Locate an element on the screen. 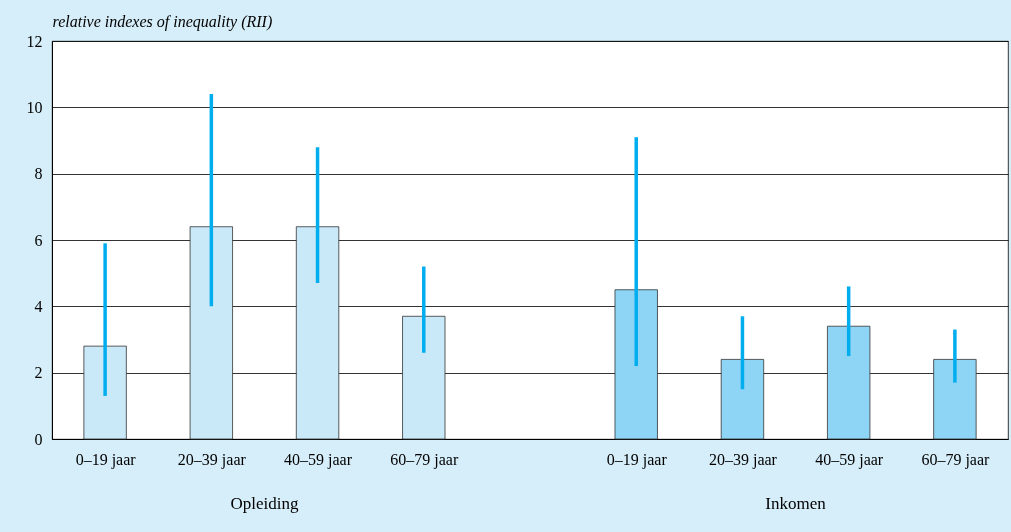 The width and height of the screenshot is (1011, 532). y-tick-label: 2 is located at coordinates (38, 373).